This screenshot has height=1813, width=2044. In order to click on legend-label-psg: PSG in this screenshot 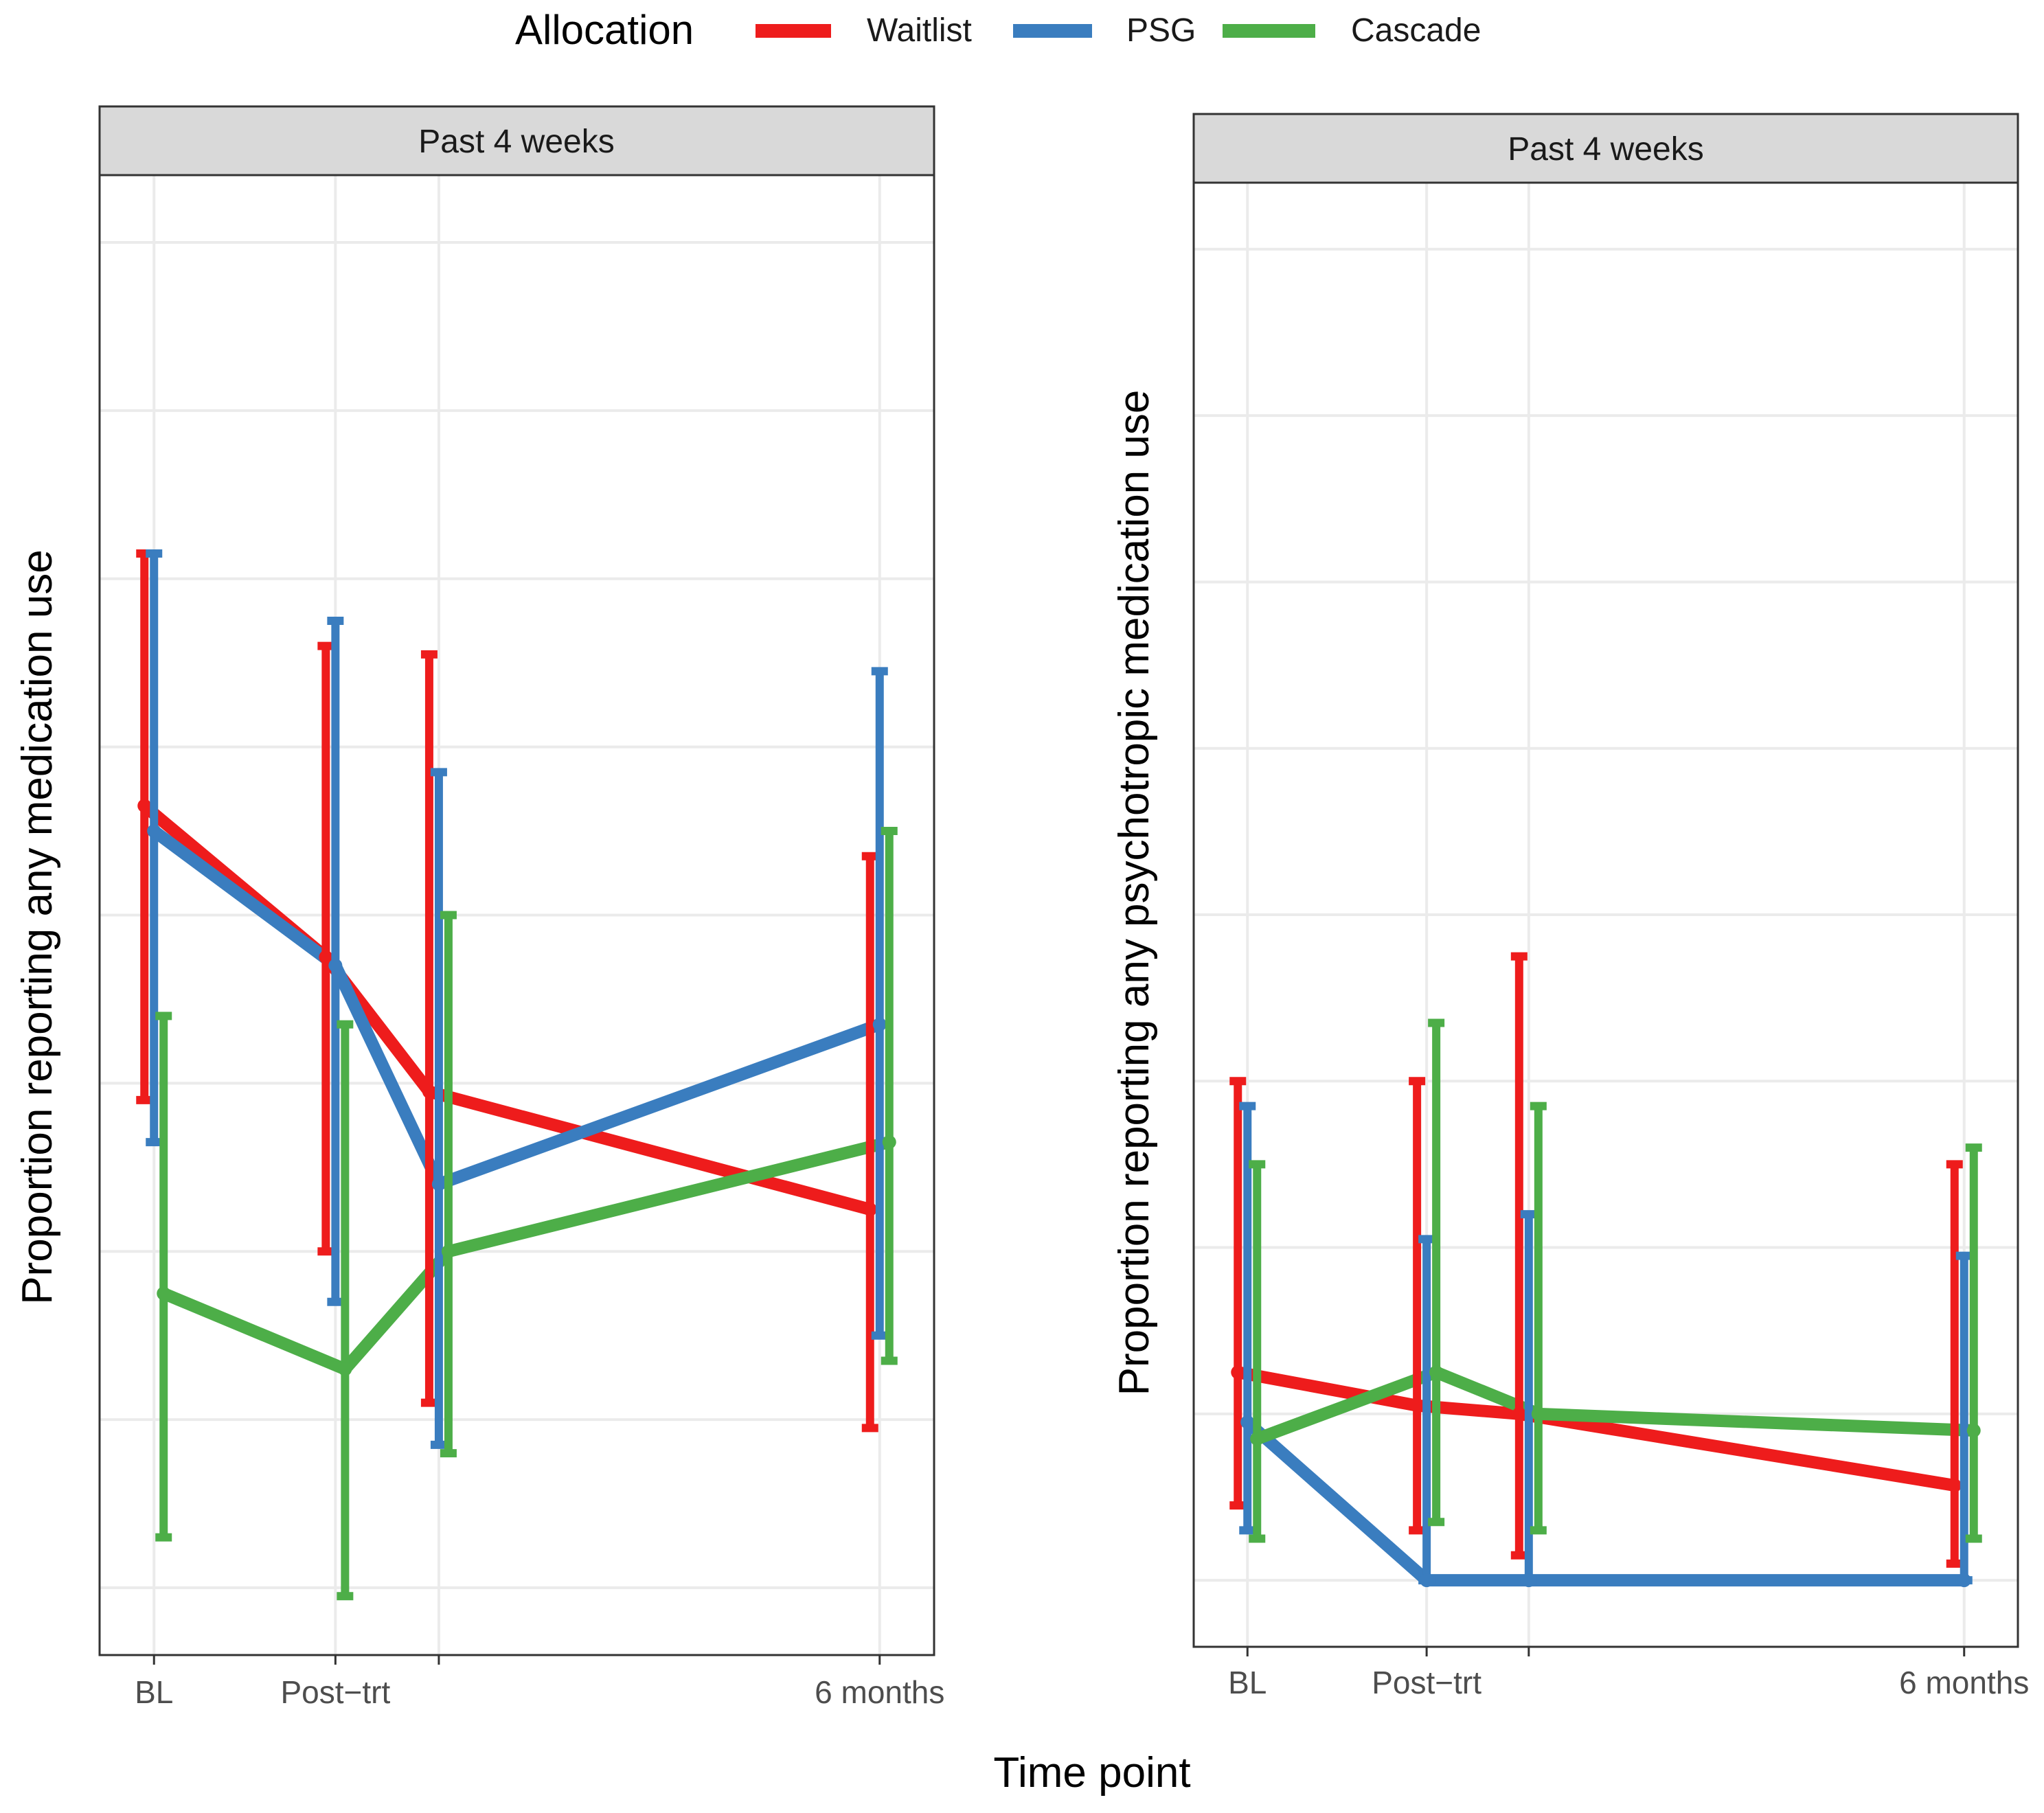, I will do `click(1161, 31)`.